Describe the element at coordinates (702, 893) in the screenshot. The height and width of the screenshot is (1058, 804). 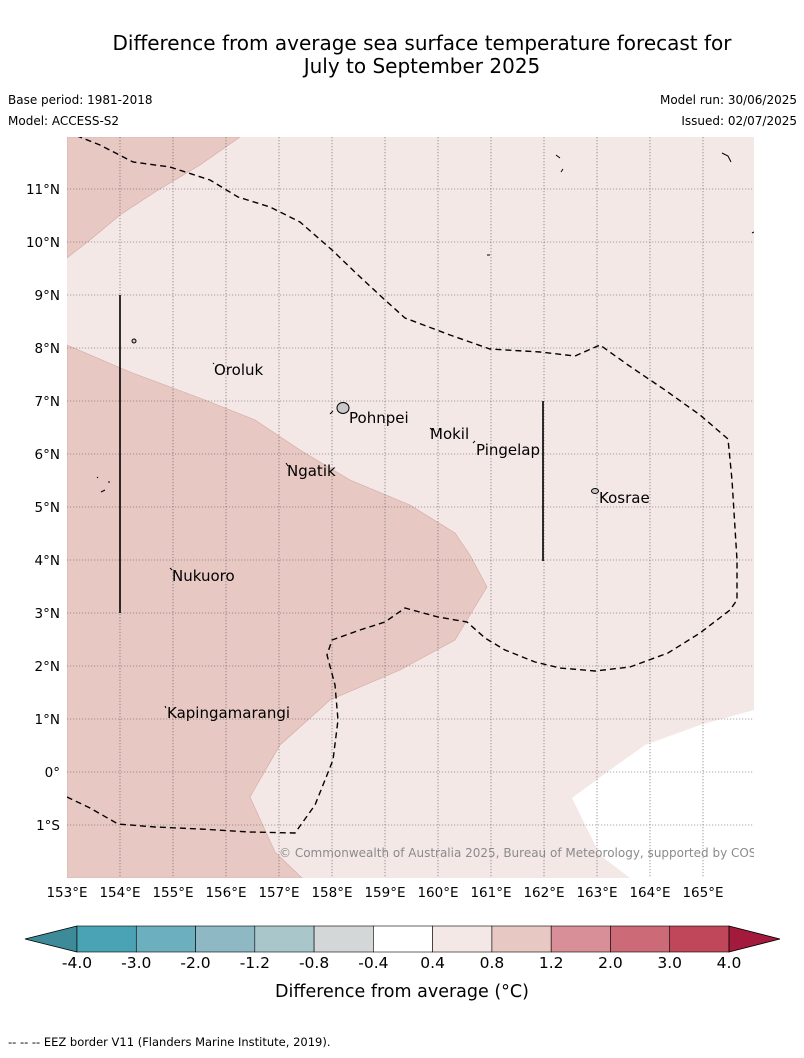
I see `lon-tick-label: 165°E` at that location.